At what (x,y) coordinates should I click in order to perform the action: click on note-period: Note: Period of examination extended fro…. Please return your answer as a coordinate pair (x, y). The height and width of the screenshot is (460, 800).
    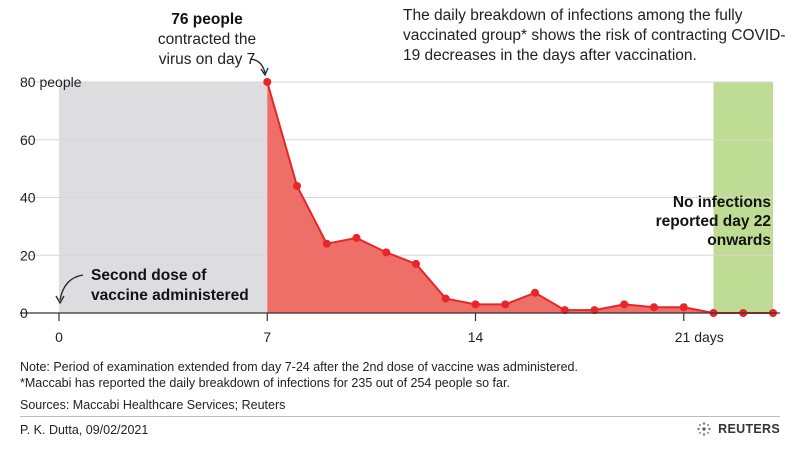
    Looking at the image, I should click on (299, 367).